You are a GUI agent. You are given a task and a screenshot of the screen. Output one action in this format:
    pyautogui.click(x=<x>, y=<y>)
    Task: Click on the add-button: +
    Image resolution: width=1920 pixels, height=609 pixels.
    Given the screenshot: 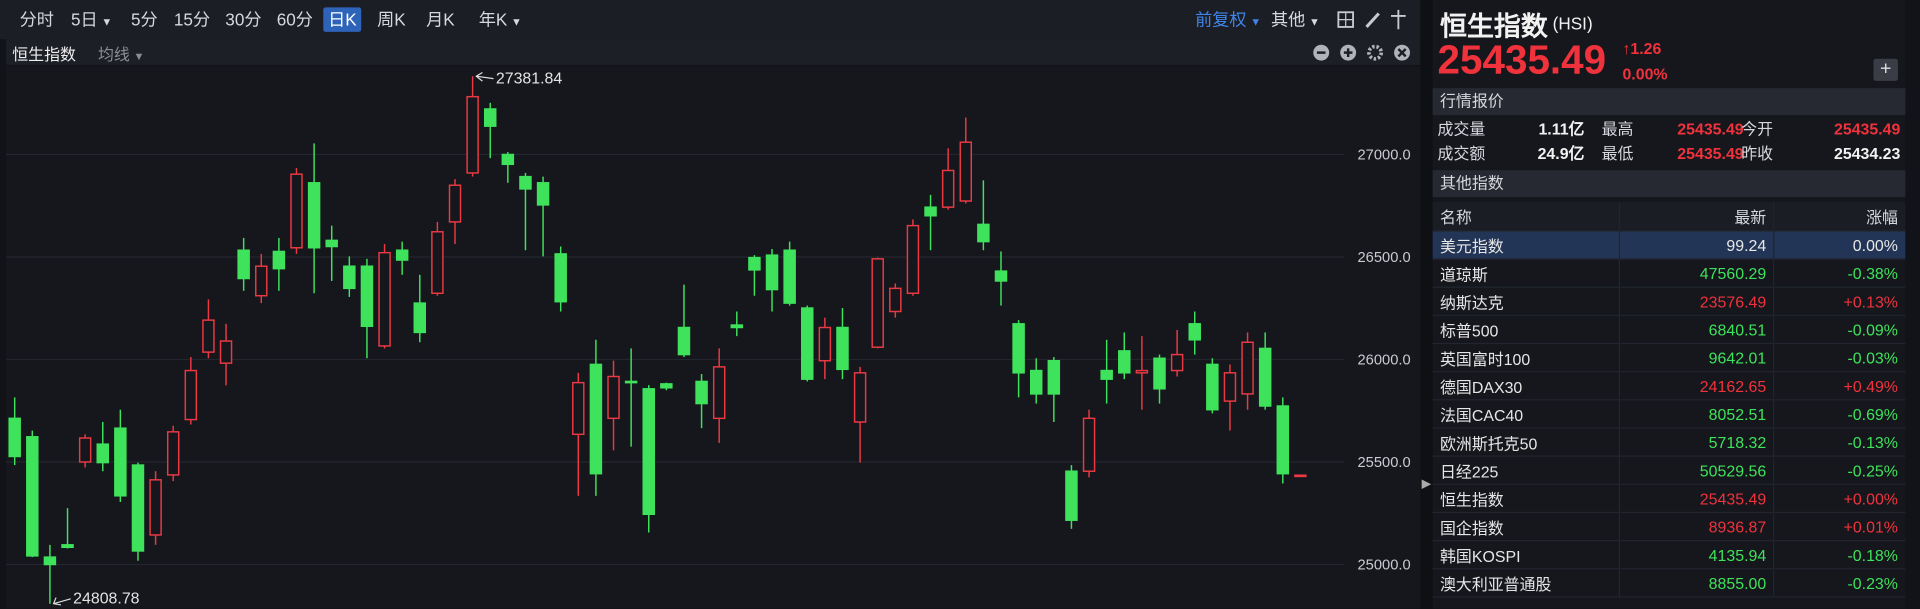 What is the action you would take?
    pyautogui.click(x=1885, y=69)
    